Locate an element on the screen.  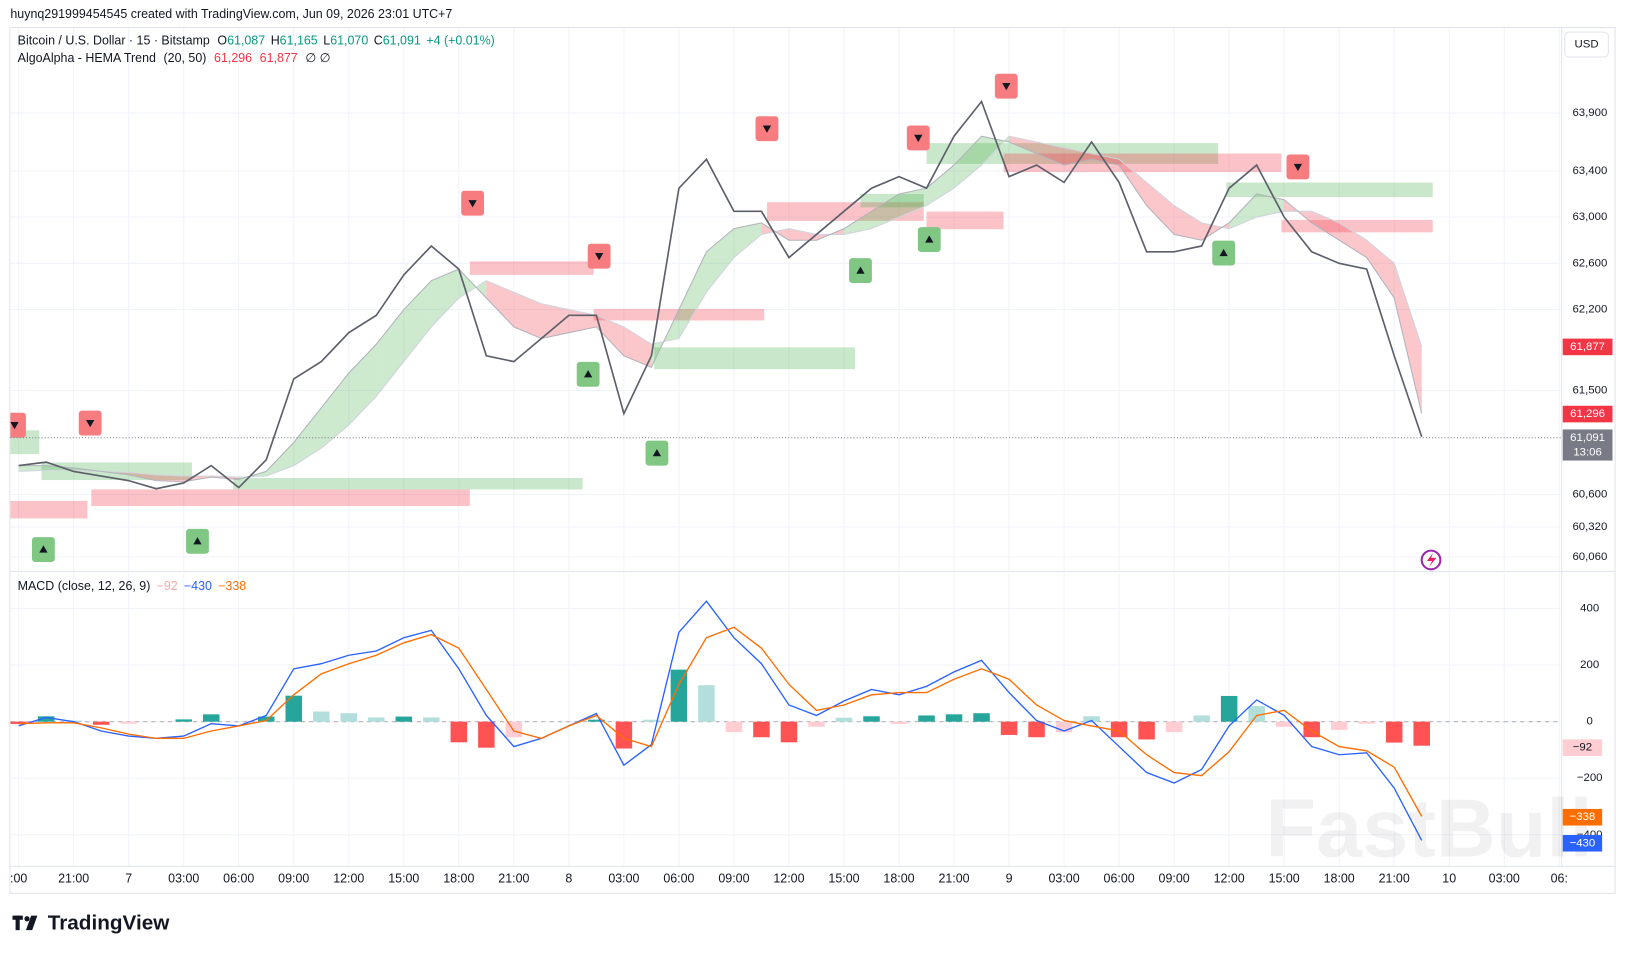
currency-button is located at coordinates (1586, 44).